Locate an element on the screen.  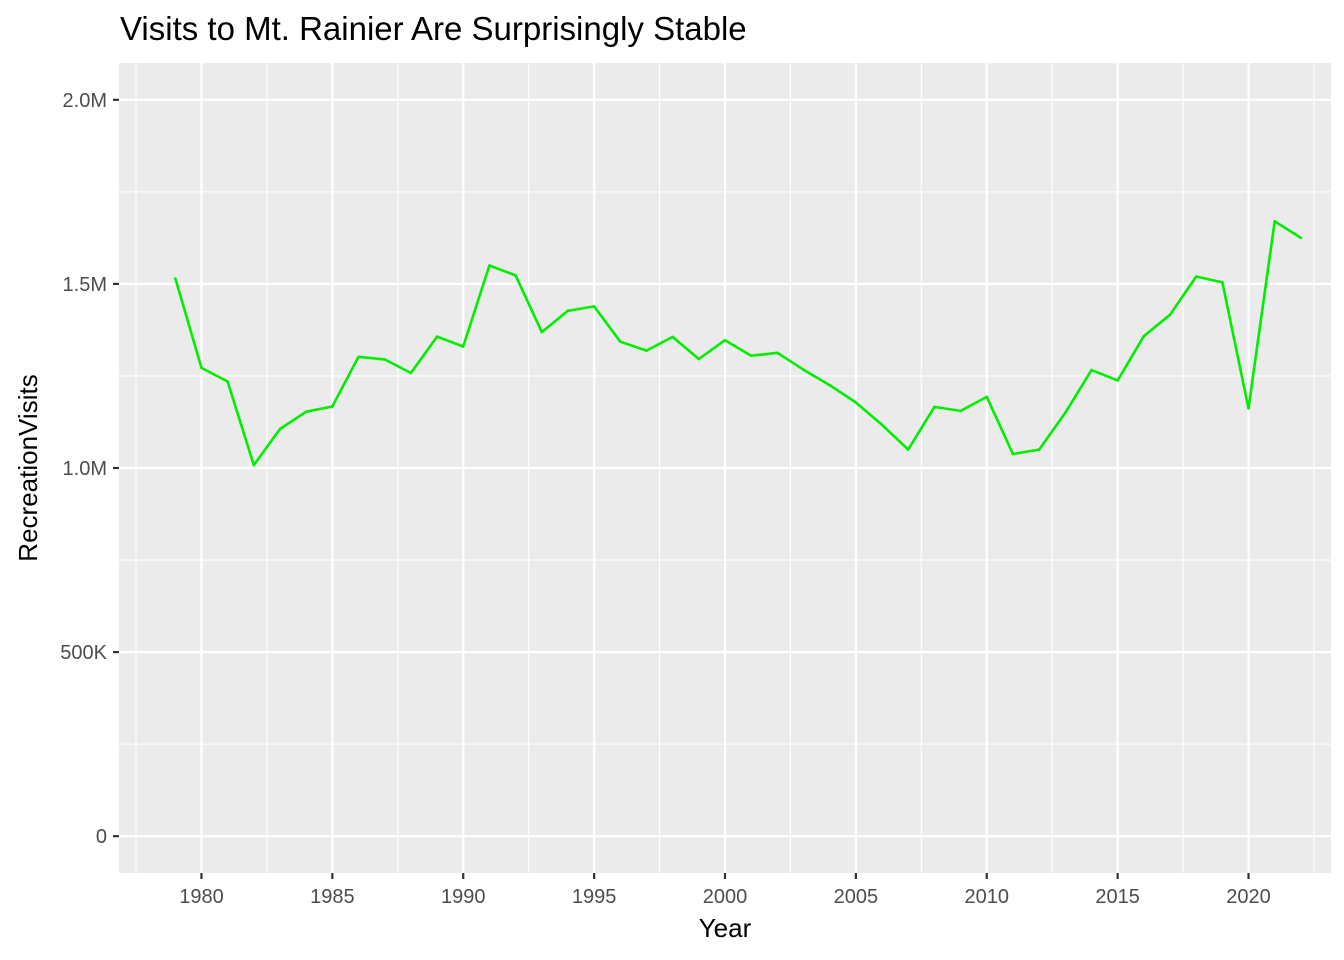
y-tick-label: 0 is located at coordinates (101, 837).